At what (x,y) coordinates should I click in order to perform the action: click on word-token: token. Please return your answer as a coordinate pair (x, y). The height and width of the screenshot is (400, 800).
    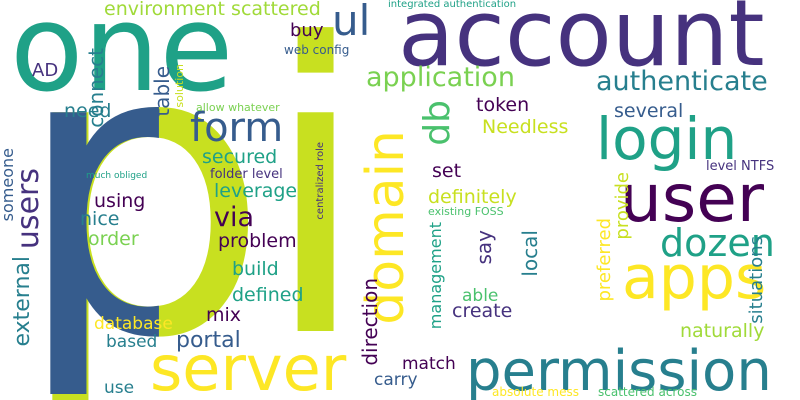
    Looking at the image, I should click on (503, 105).